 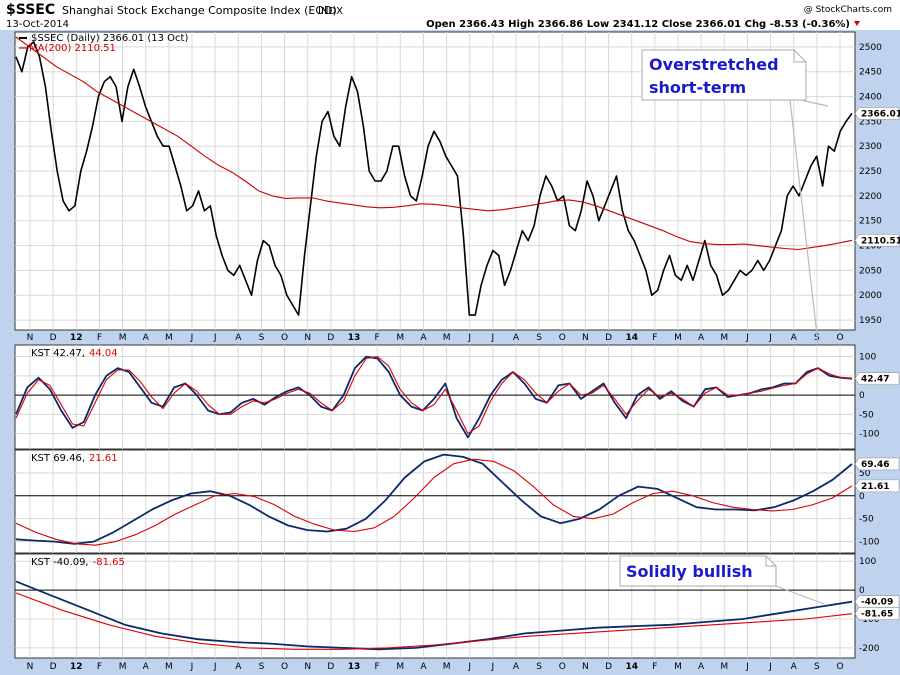 I want to click on y-tick-label: -200, so click(x=869, y=649).